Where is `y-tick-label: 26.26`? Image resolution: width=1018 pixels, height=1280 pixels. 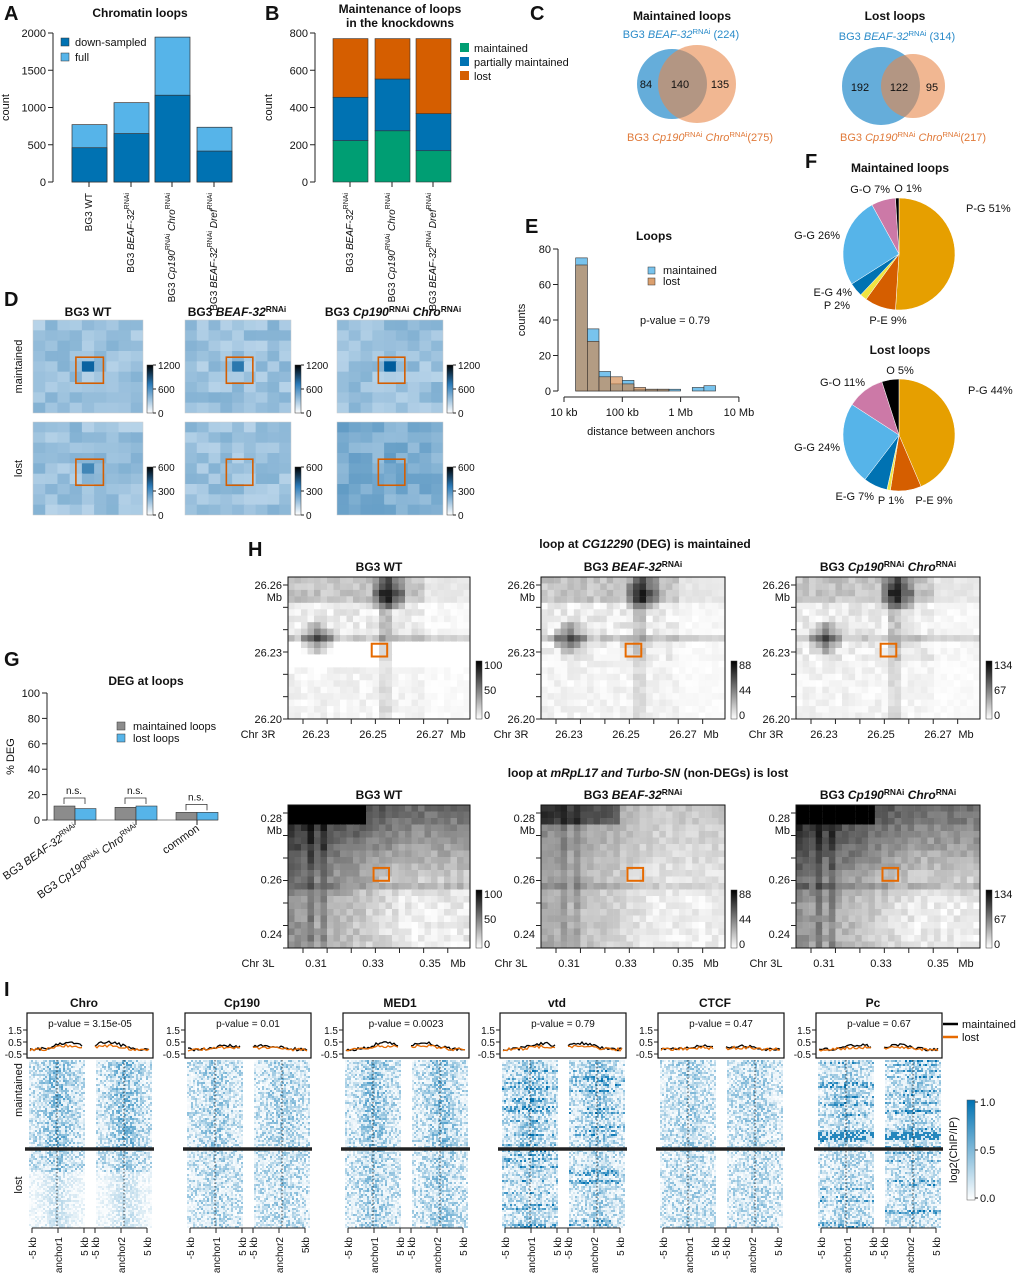 y-tick-label: 26.26 is located at coordinates (521, 586).